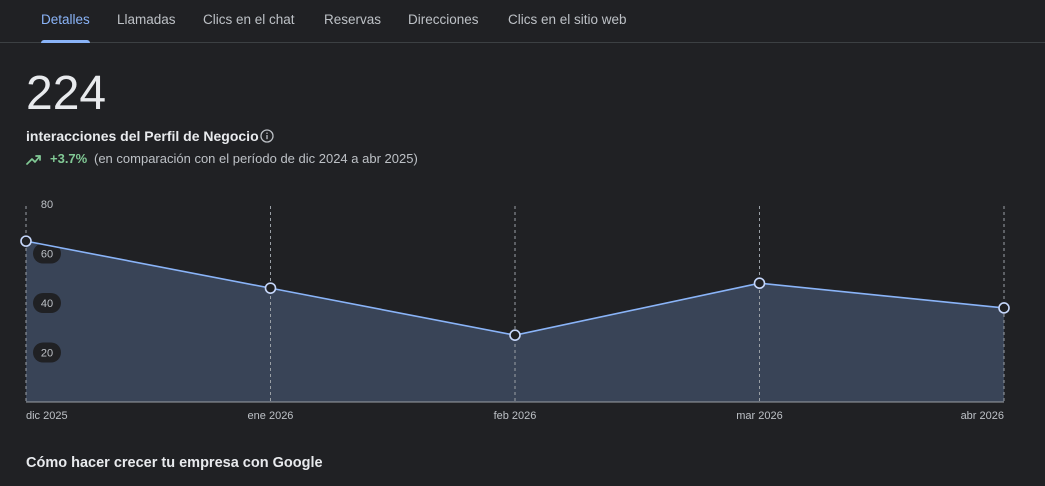 This screenshot has height=486, width=1045. I want to click on interactions-total: 224, so click(66, 94).